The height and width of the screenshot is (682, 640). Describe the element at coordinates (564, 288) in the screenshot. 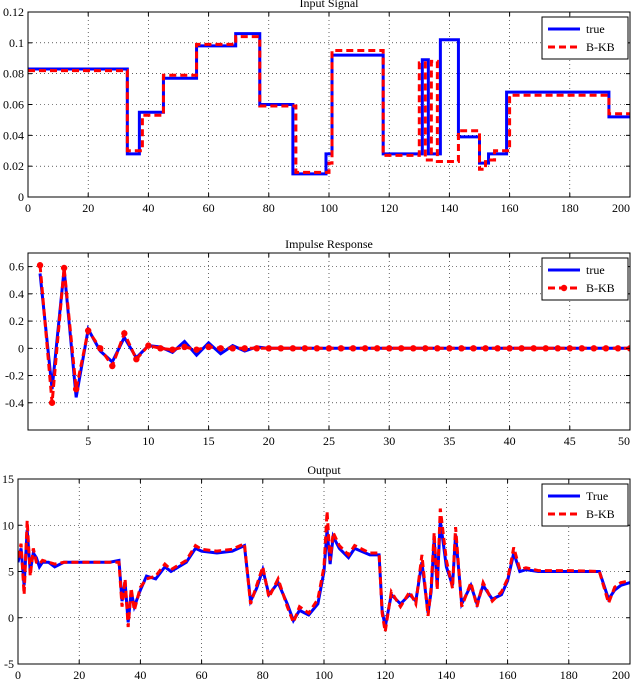

I see `legend-marker` at that location.